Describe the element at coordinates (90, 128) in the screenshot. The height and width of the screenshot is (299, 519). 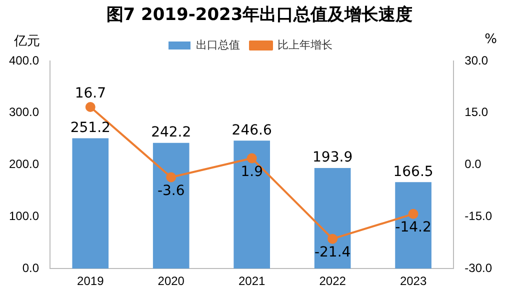
I see `data-label: 251.2` at that location.